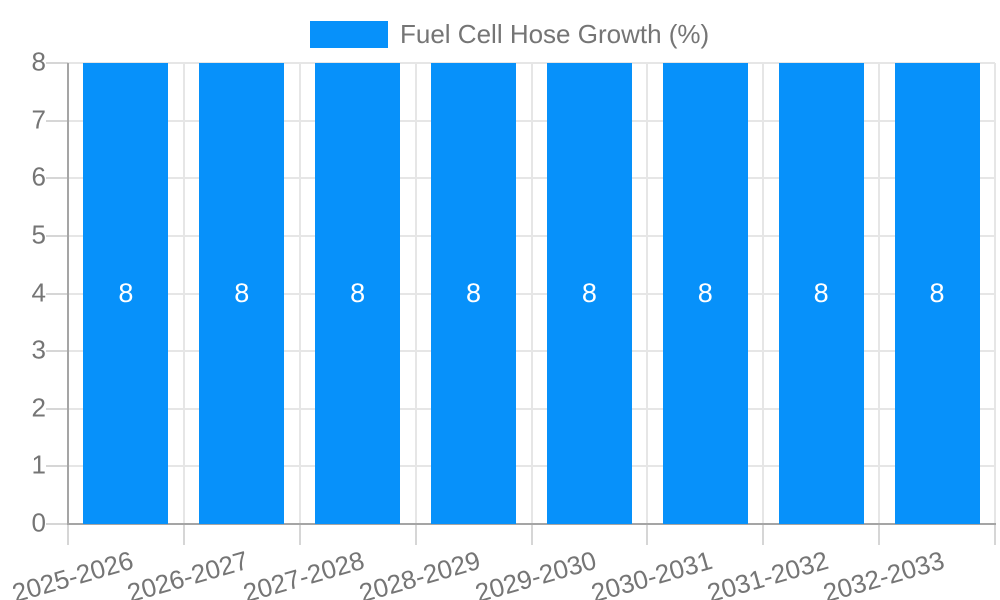  What do you see at coordinates (38, 234) in the screenshot?
I see `y-tick-label: 5` at bounding box center [38, 234].